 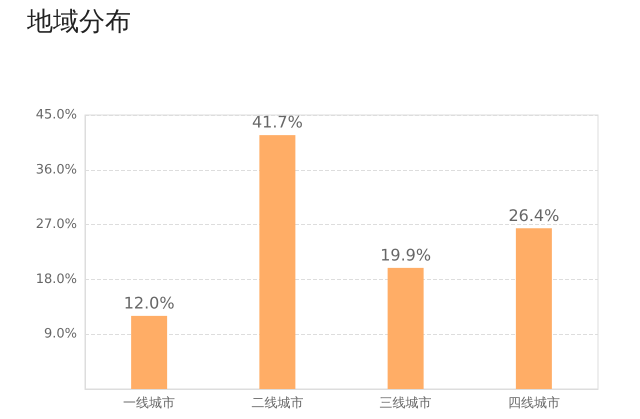 What do you see at coordinates (78, 22) in the screenshot?
I see `chart-title: 地域分布` at bounding box center [78, 22].